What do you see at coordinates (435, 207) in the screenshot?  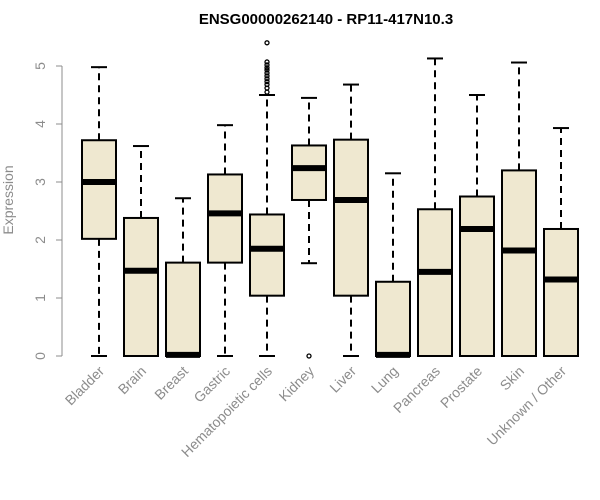 I see `box-pancreas` at bounding box center [435, 207].